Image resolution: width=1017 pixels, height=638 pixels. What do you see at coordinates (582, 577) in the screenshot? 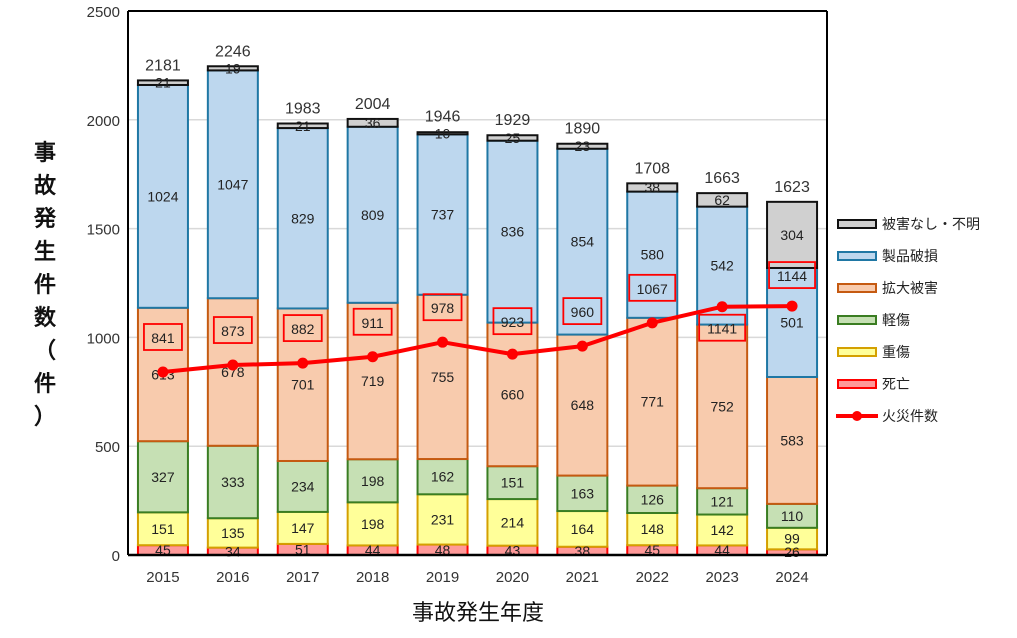
I see `x-tick-label: 2021` at bounding box center [582, 577].